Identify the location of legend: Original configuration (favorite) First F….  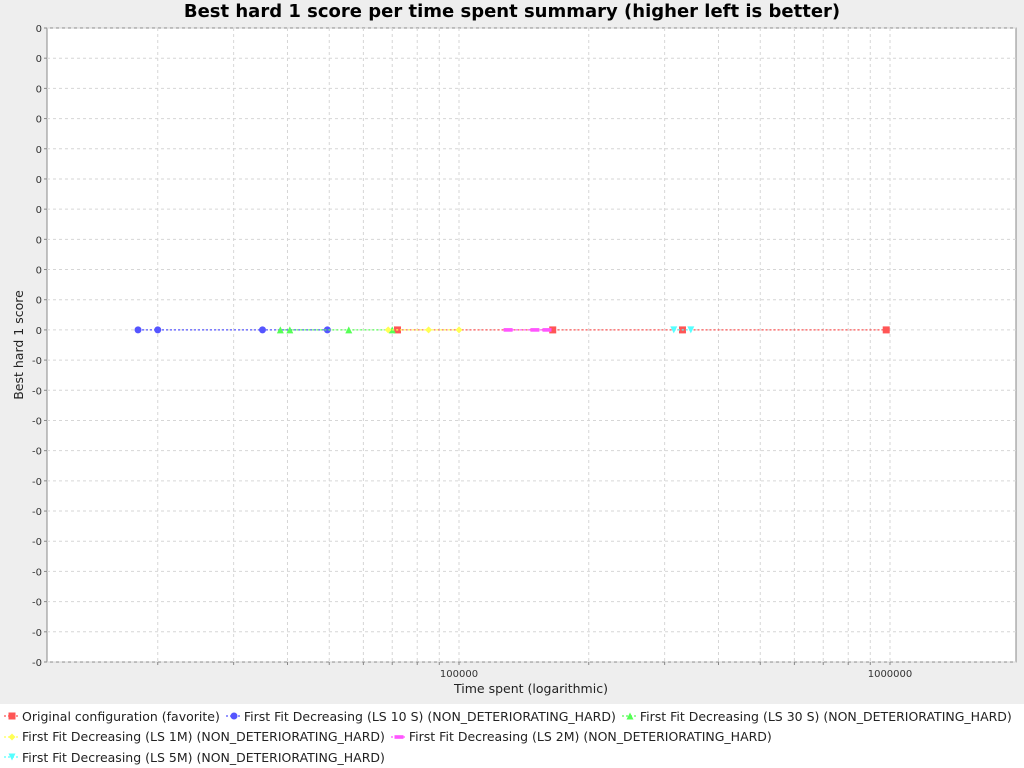
(512, 736).